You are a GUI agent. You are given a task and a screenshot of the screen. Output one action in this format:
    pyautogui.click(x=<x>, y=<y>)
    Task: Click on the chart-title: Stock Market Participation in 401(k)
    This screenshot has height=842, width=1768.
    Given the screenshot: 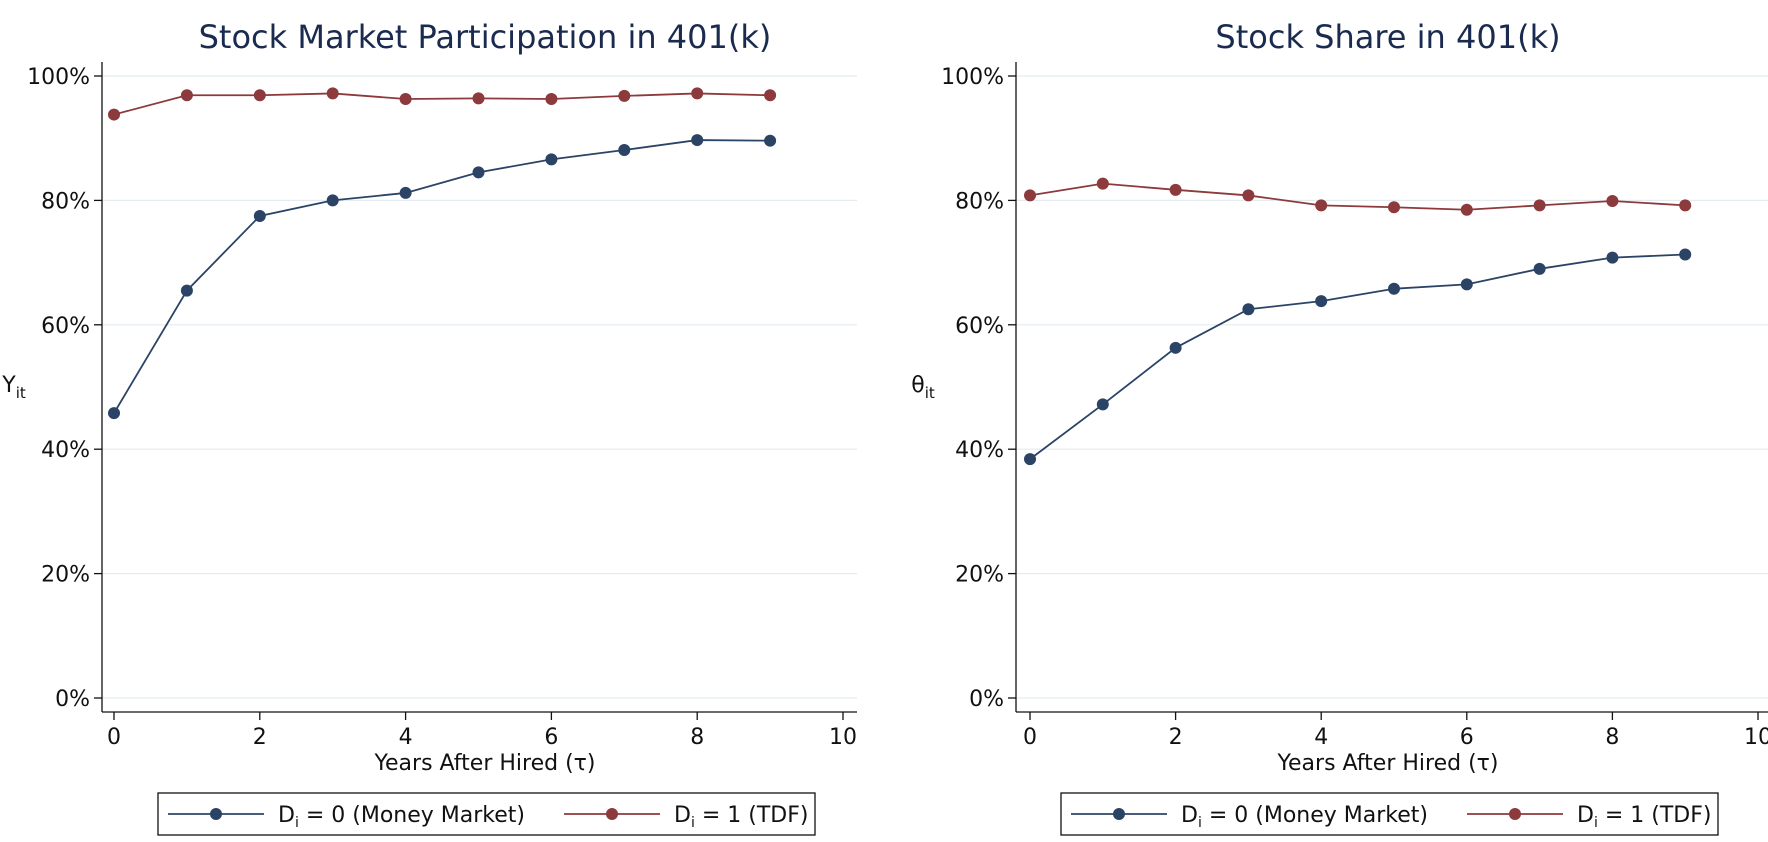 What is the action you would take?
    pyautogui.click(x=485, y=37)
    